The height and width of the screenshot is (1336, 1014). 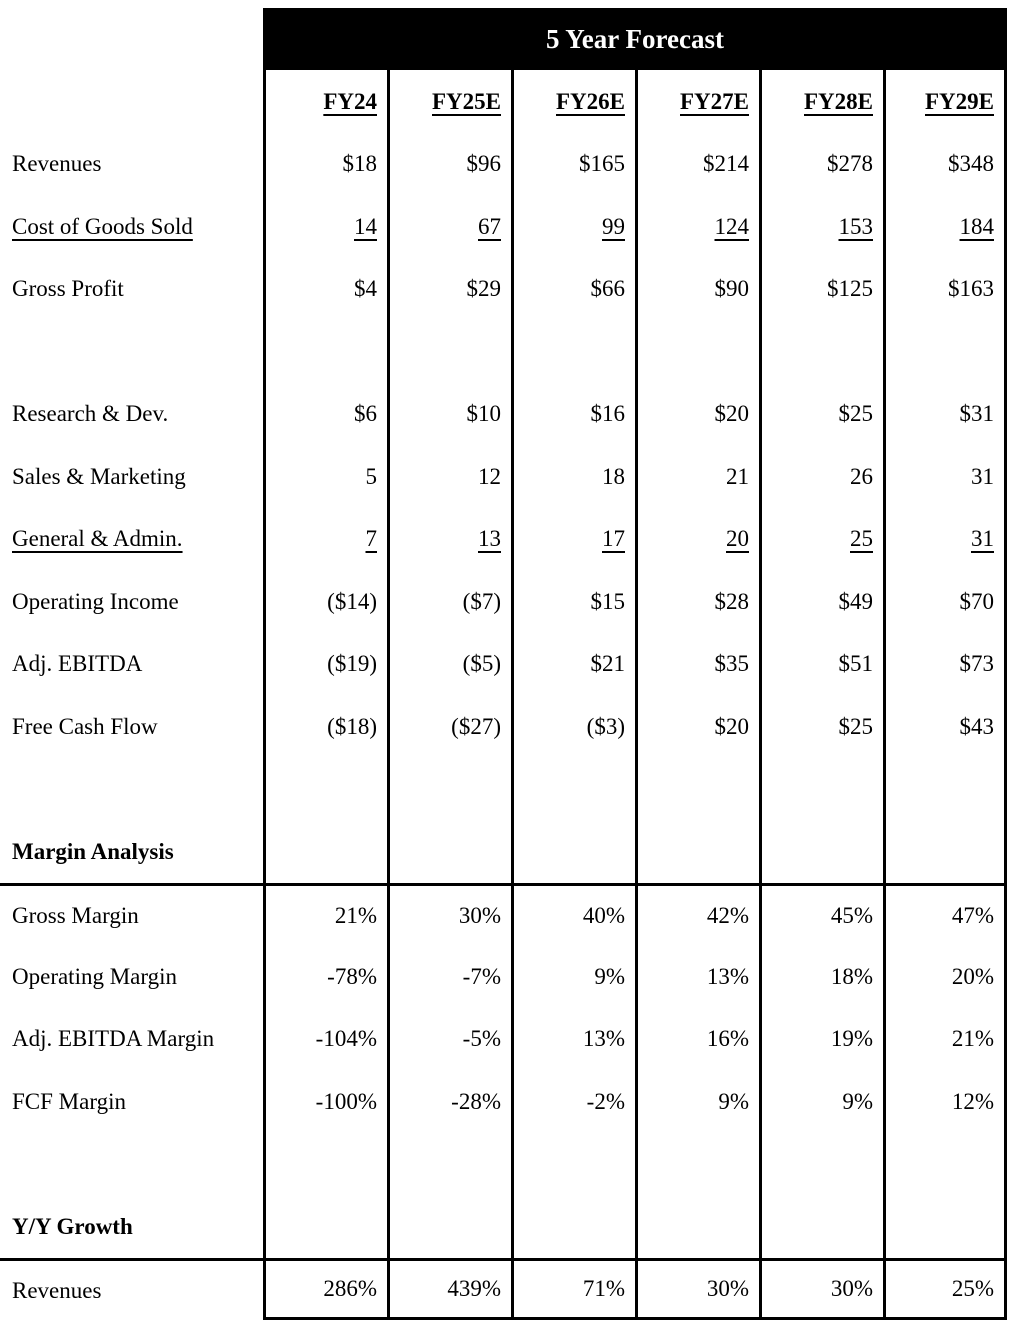 What do you see at coordinates (325, 226) in the screenshot?
I see `value-cell: 14` at bounding box center [325, 226].